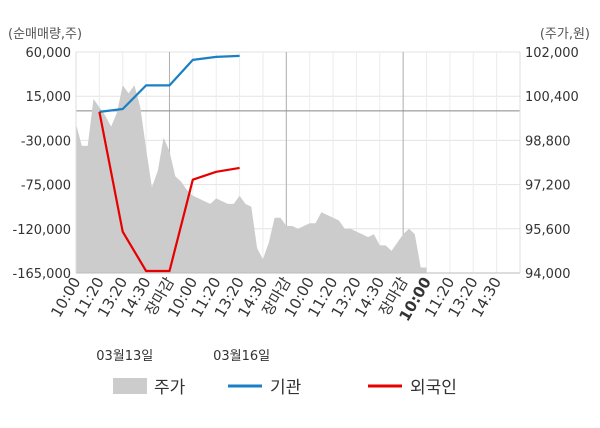 The width and height of the screenshot is (600, 428). I want to click on right-axis-ticks: 102,000 100,400 98,800 97,200 95,600 94,000, so click(552, 164).